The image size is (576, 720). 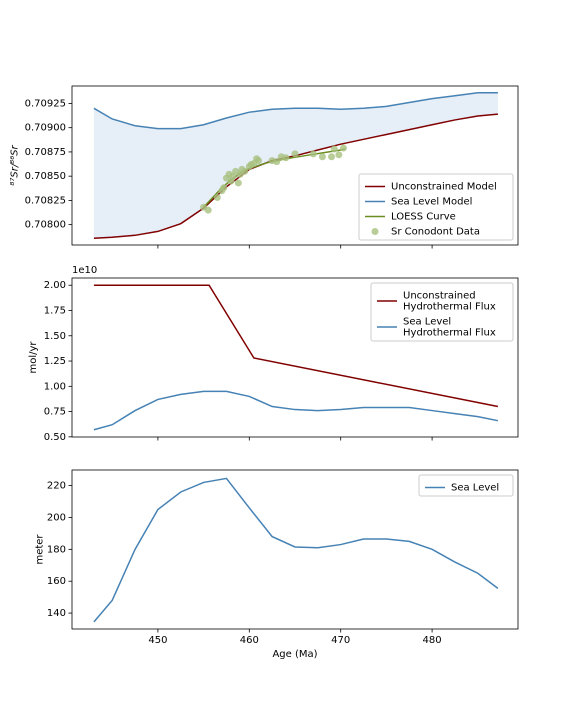 What do you see at coordinates (435, 232) in the screenshot?
I see `legend-label: Sr Conodont Data` at bounding box center [435, 232].